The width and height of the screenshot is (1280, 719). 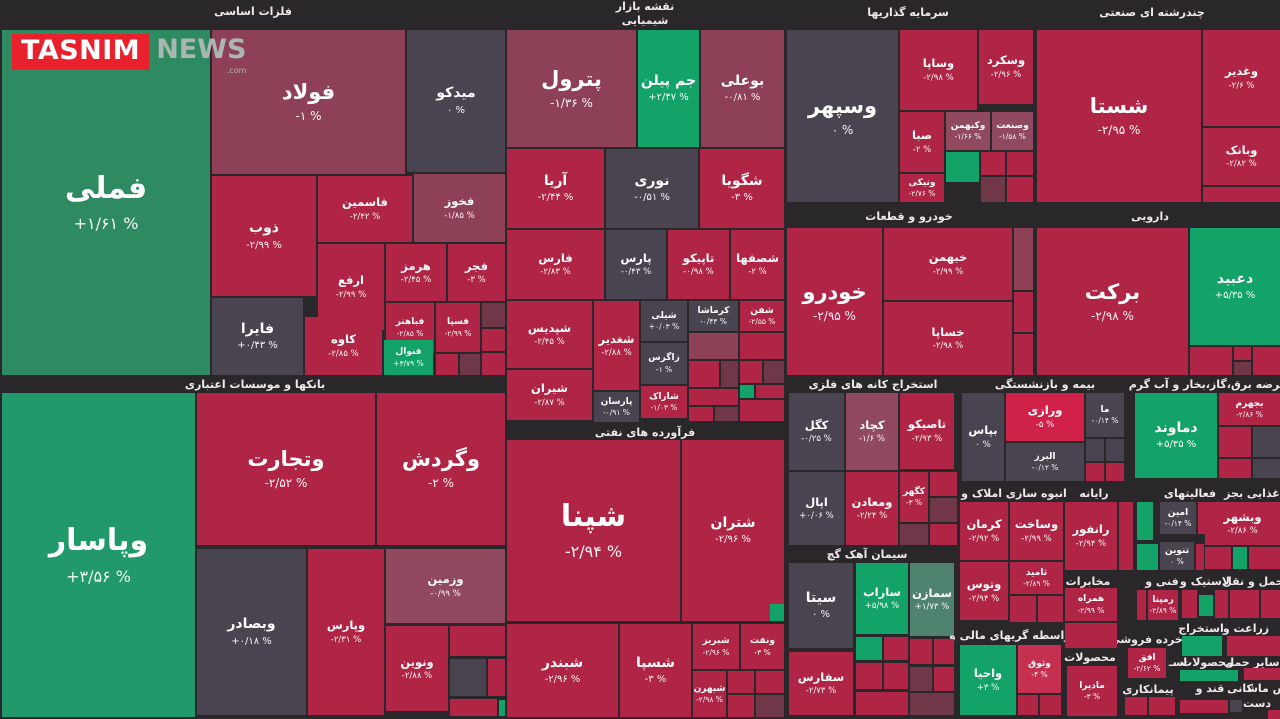 What do you see at coordinates (1249, 409) in the screenshot?
I see `stock-tile: بجهرم -۲/۸۶ %` at bounding box center [1249, 409].